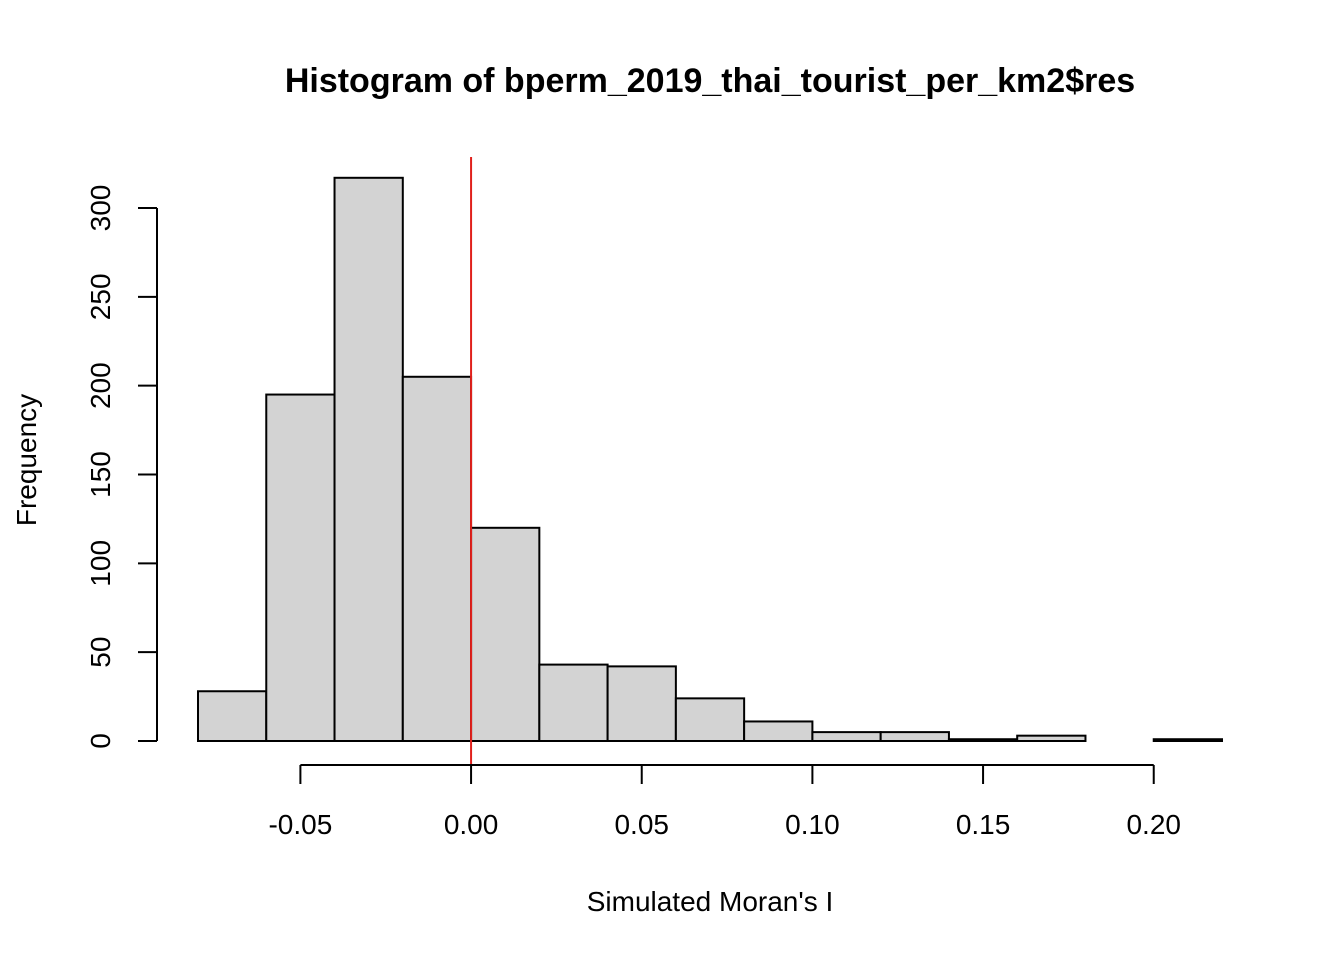  Describe the element at coordinates (983, 824) in the screenshot. I see `x-tick-label-4: 0.15` at that location.